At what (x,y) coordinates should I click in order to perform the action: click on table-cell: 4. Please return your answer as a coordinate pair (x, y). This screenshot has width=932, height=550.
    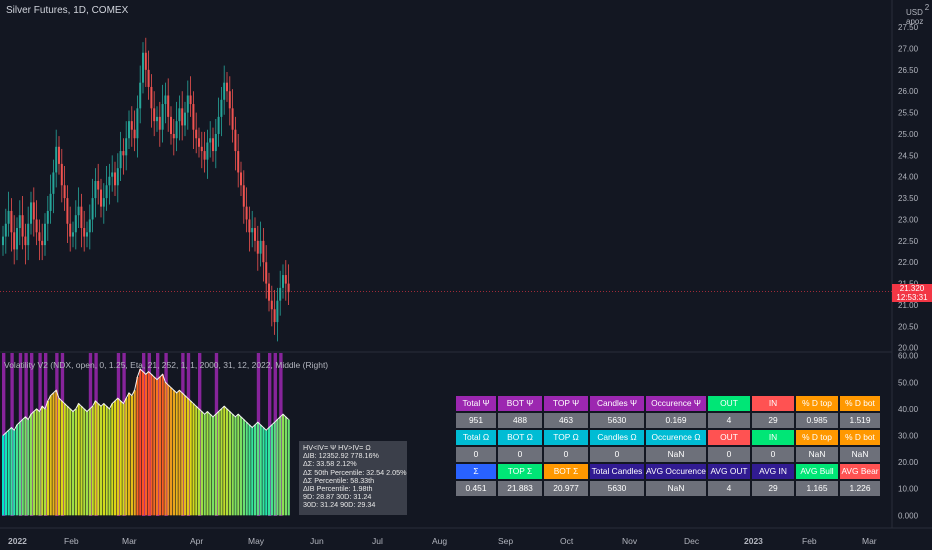
    Looking at the image, I should click on (729, 488).